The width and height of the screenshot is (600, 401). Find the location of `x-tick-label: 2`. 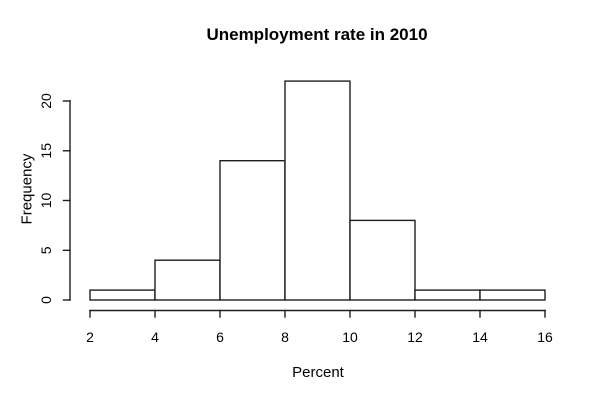

x-tick-label: 2 is located at coordinates (90, 337).